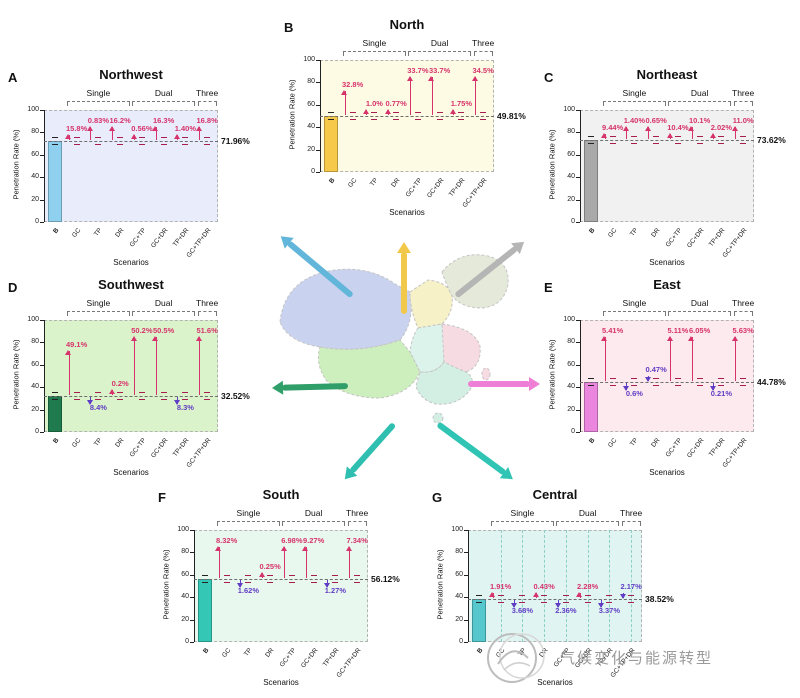 The width and height of the screenshot is (800, 698). What do you see at coordinates (544, 586) in the screenshot?
I see `annotation-value: 0.43%` at bounding box center [544, 586].